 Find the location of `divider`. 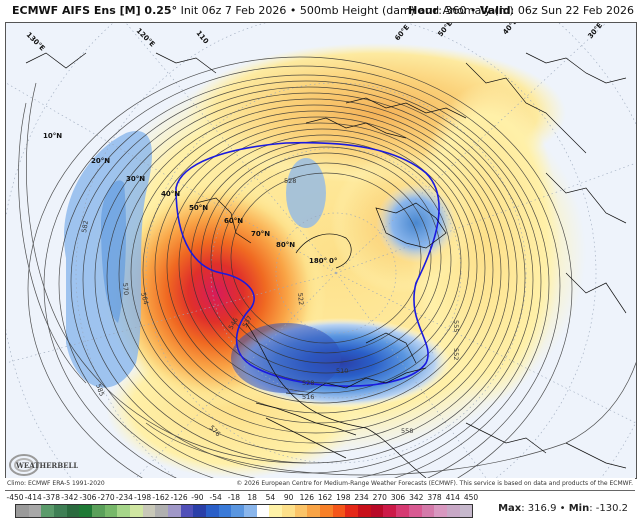

divider is located at coordinates (320, 490).